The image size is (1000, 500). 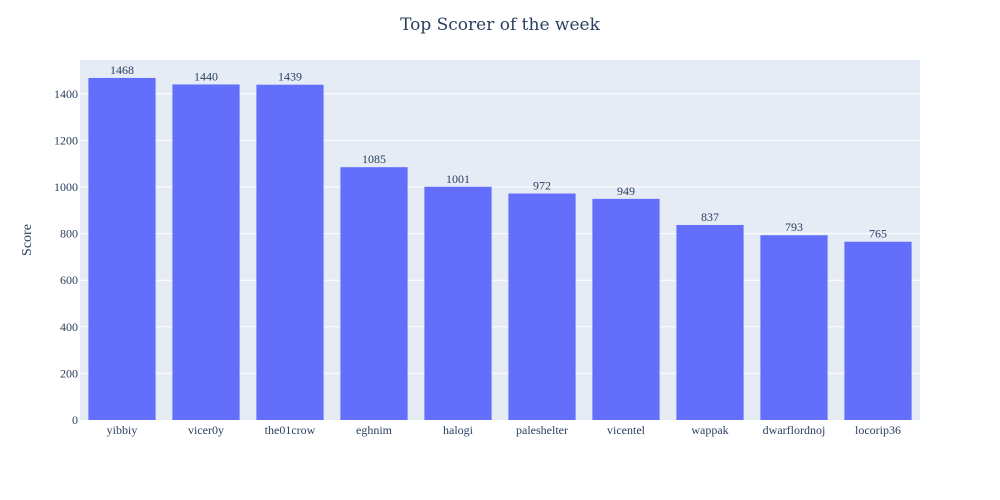 What do you see at coordinates (542, 186) in the screenshot?
I see `bar-value-label: 972` at bounding box center [542, 186].